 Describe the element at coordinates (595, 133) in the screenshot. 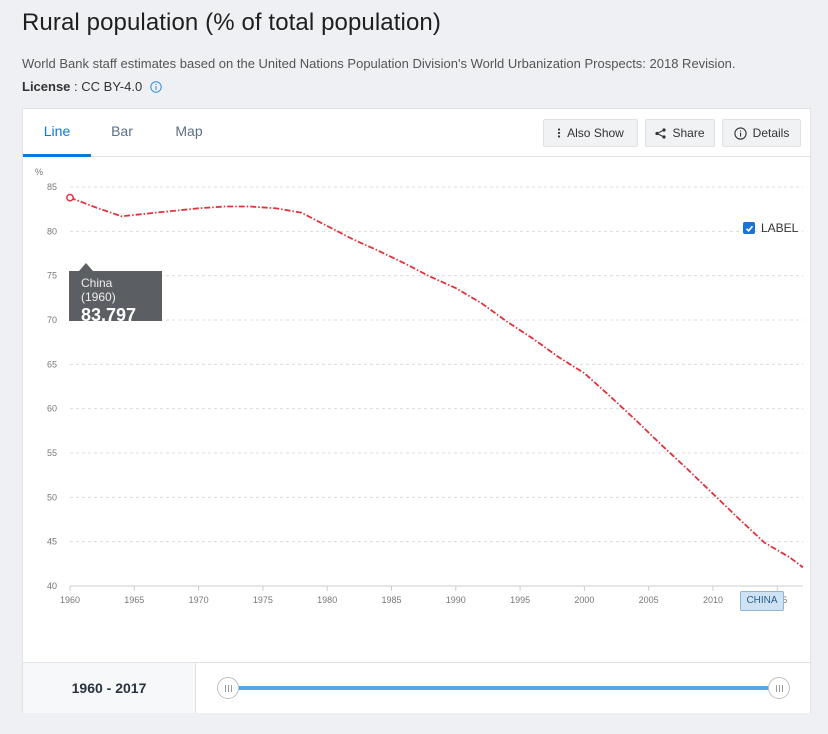

I see `also-show-label: Also Show` at that location.